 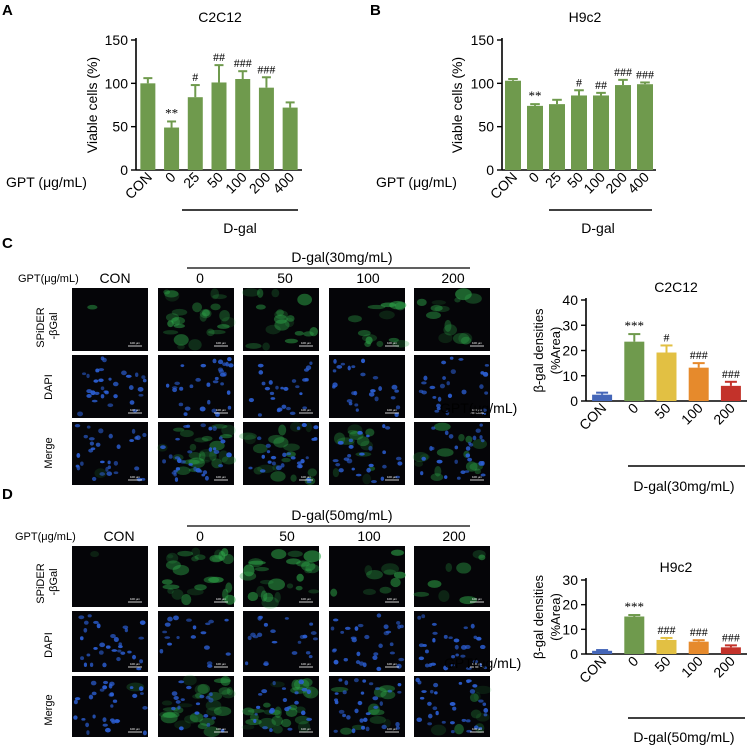 What do you see at coordinates (585, 17) in the screenshot?
I see `chart-title: H9c2` at bounding box center [585, 17].